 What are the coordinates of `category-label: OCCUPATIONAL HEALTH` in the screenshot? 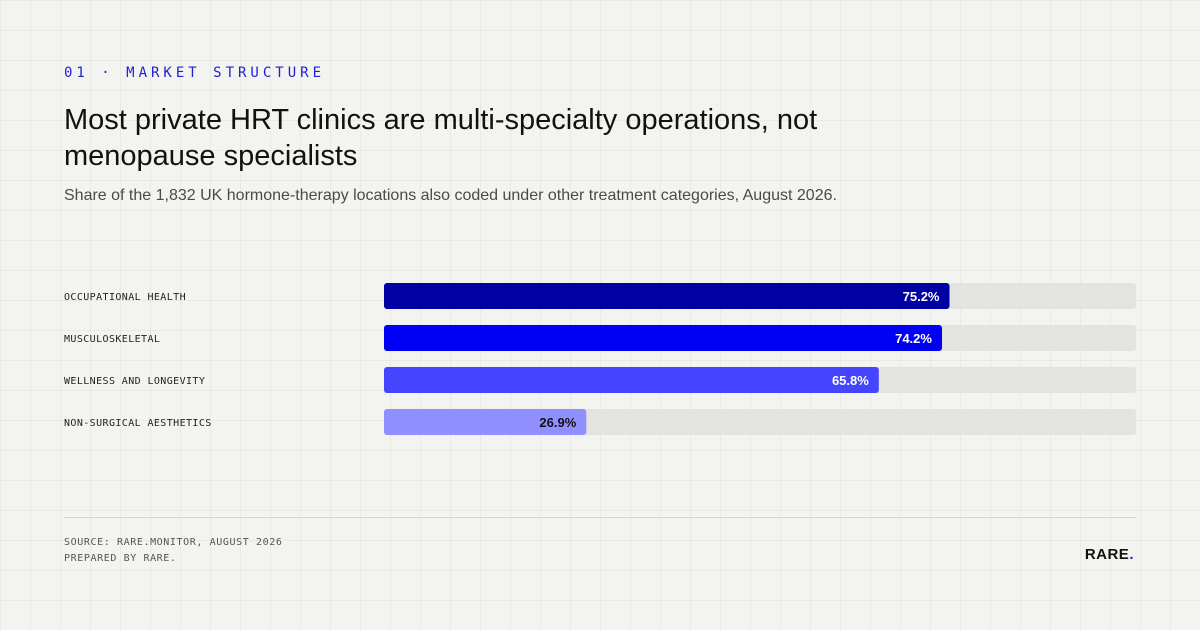 It's located at (125, 297).